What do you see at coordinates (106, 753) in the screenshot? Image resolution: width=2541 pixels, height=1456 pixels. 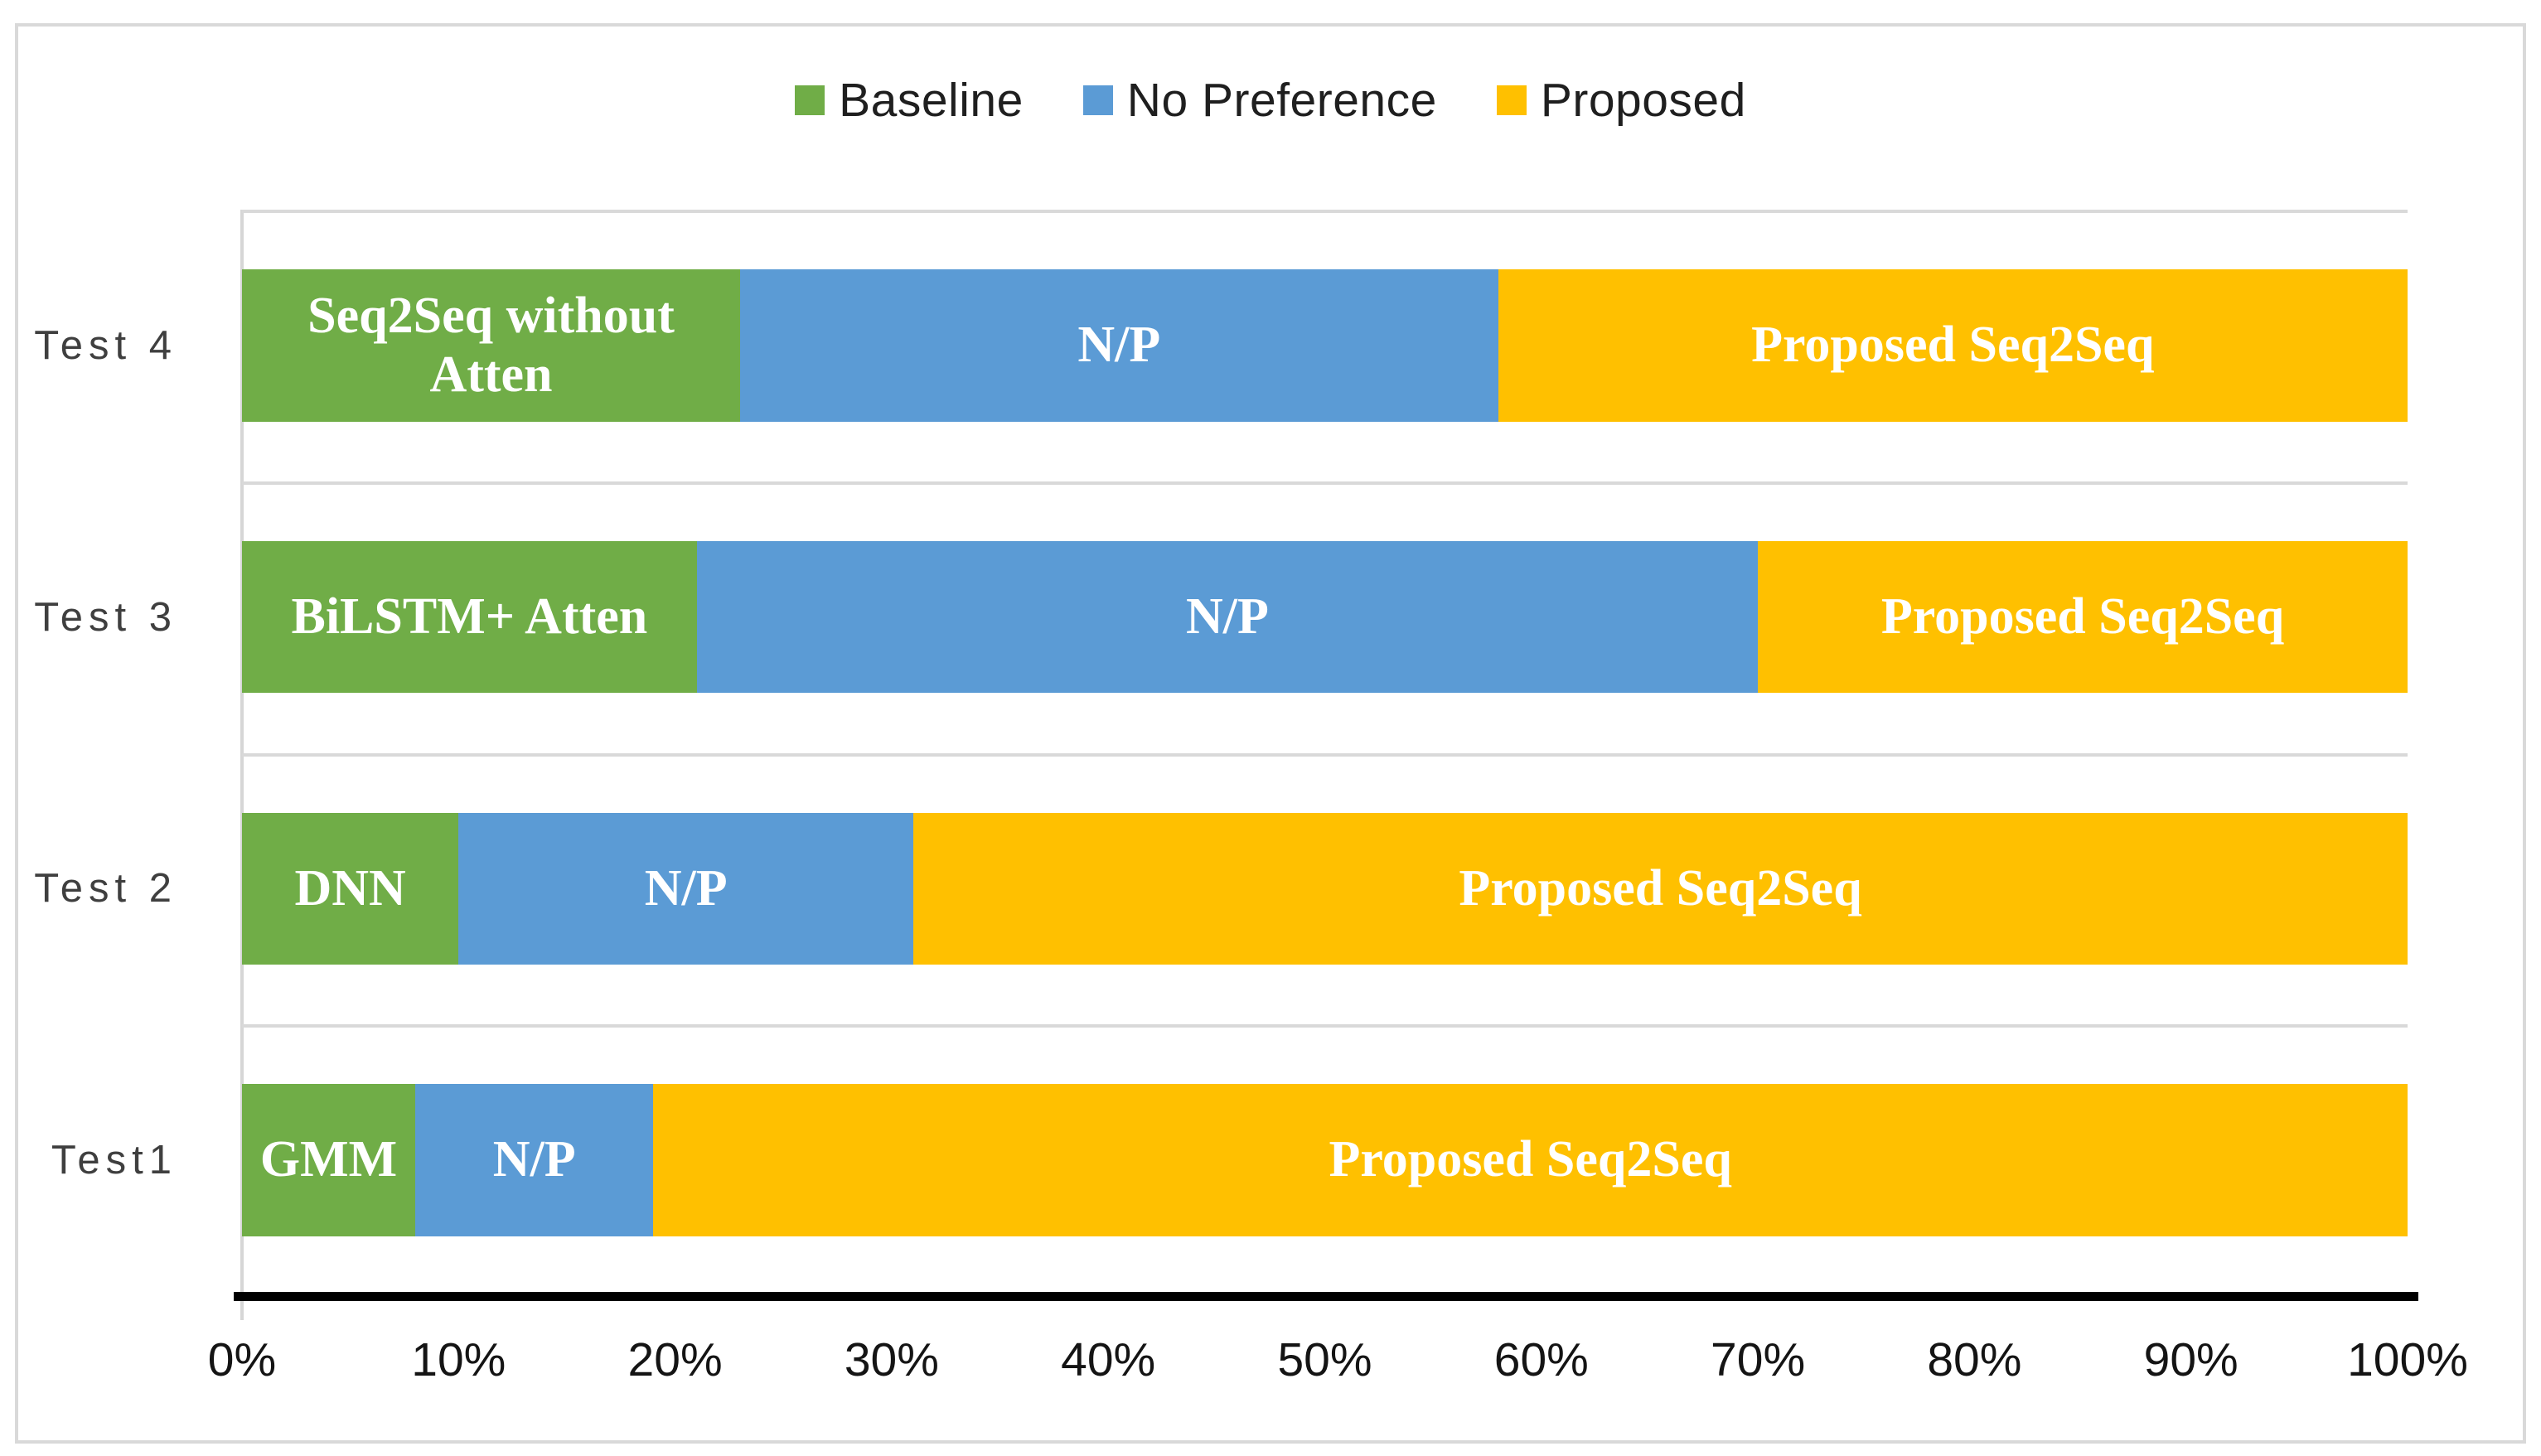 I see `category-axis-labels: Test 4 Test 3 Test 2 Test1` at bounding box center [106, 753].